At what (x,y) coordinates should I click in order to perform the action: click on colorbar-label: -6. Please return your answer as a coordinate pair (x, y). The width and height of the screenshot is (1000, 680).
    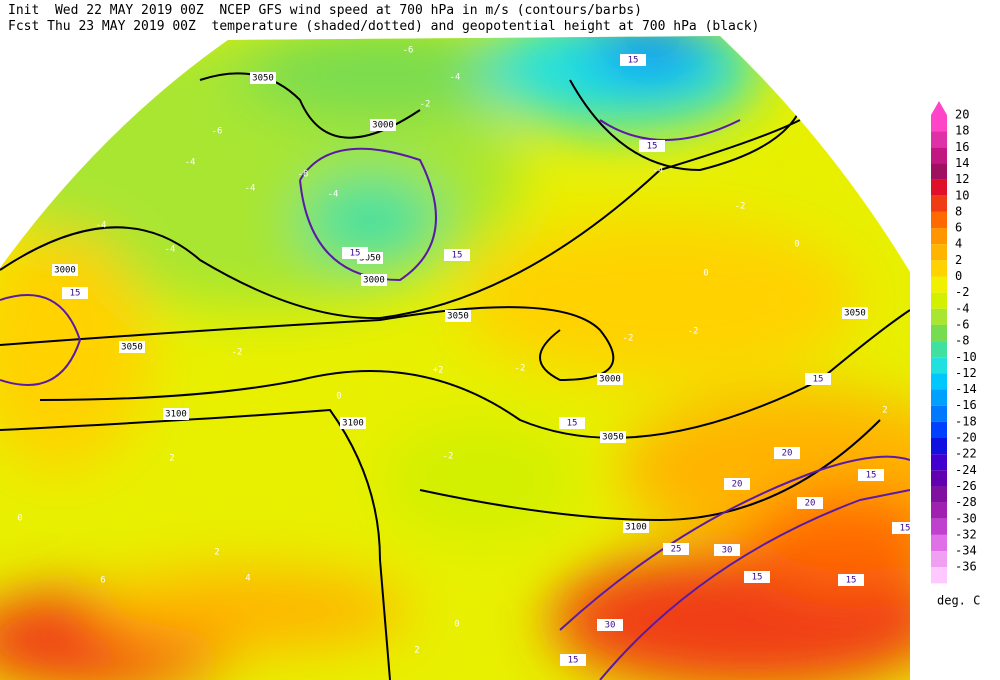
    Looking at the image, I should click on (962, 324).